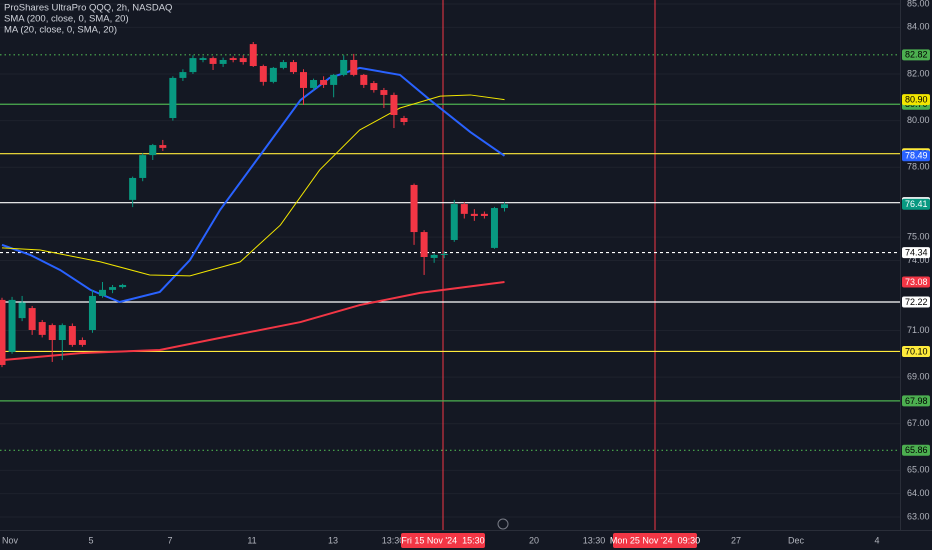 Image resolution: width=932 pixels, height=550 pixels. Describe the element at coordinates (918, 73) in the screenshot. I see `y-tick-label: 82.00` at that location.